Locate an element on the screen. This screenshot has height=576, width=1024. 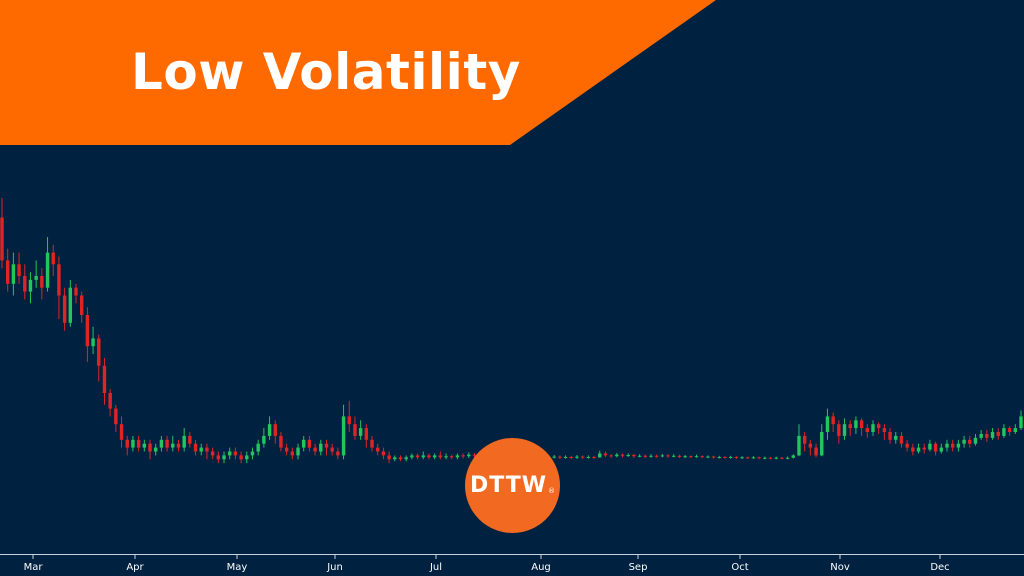
x-tick-label: Dec is located at coordinates (939, 567).